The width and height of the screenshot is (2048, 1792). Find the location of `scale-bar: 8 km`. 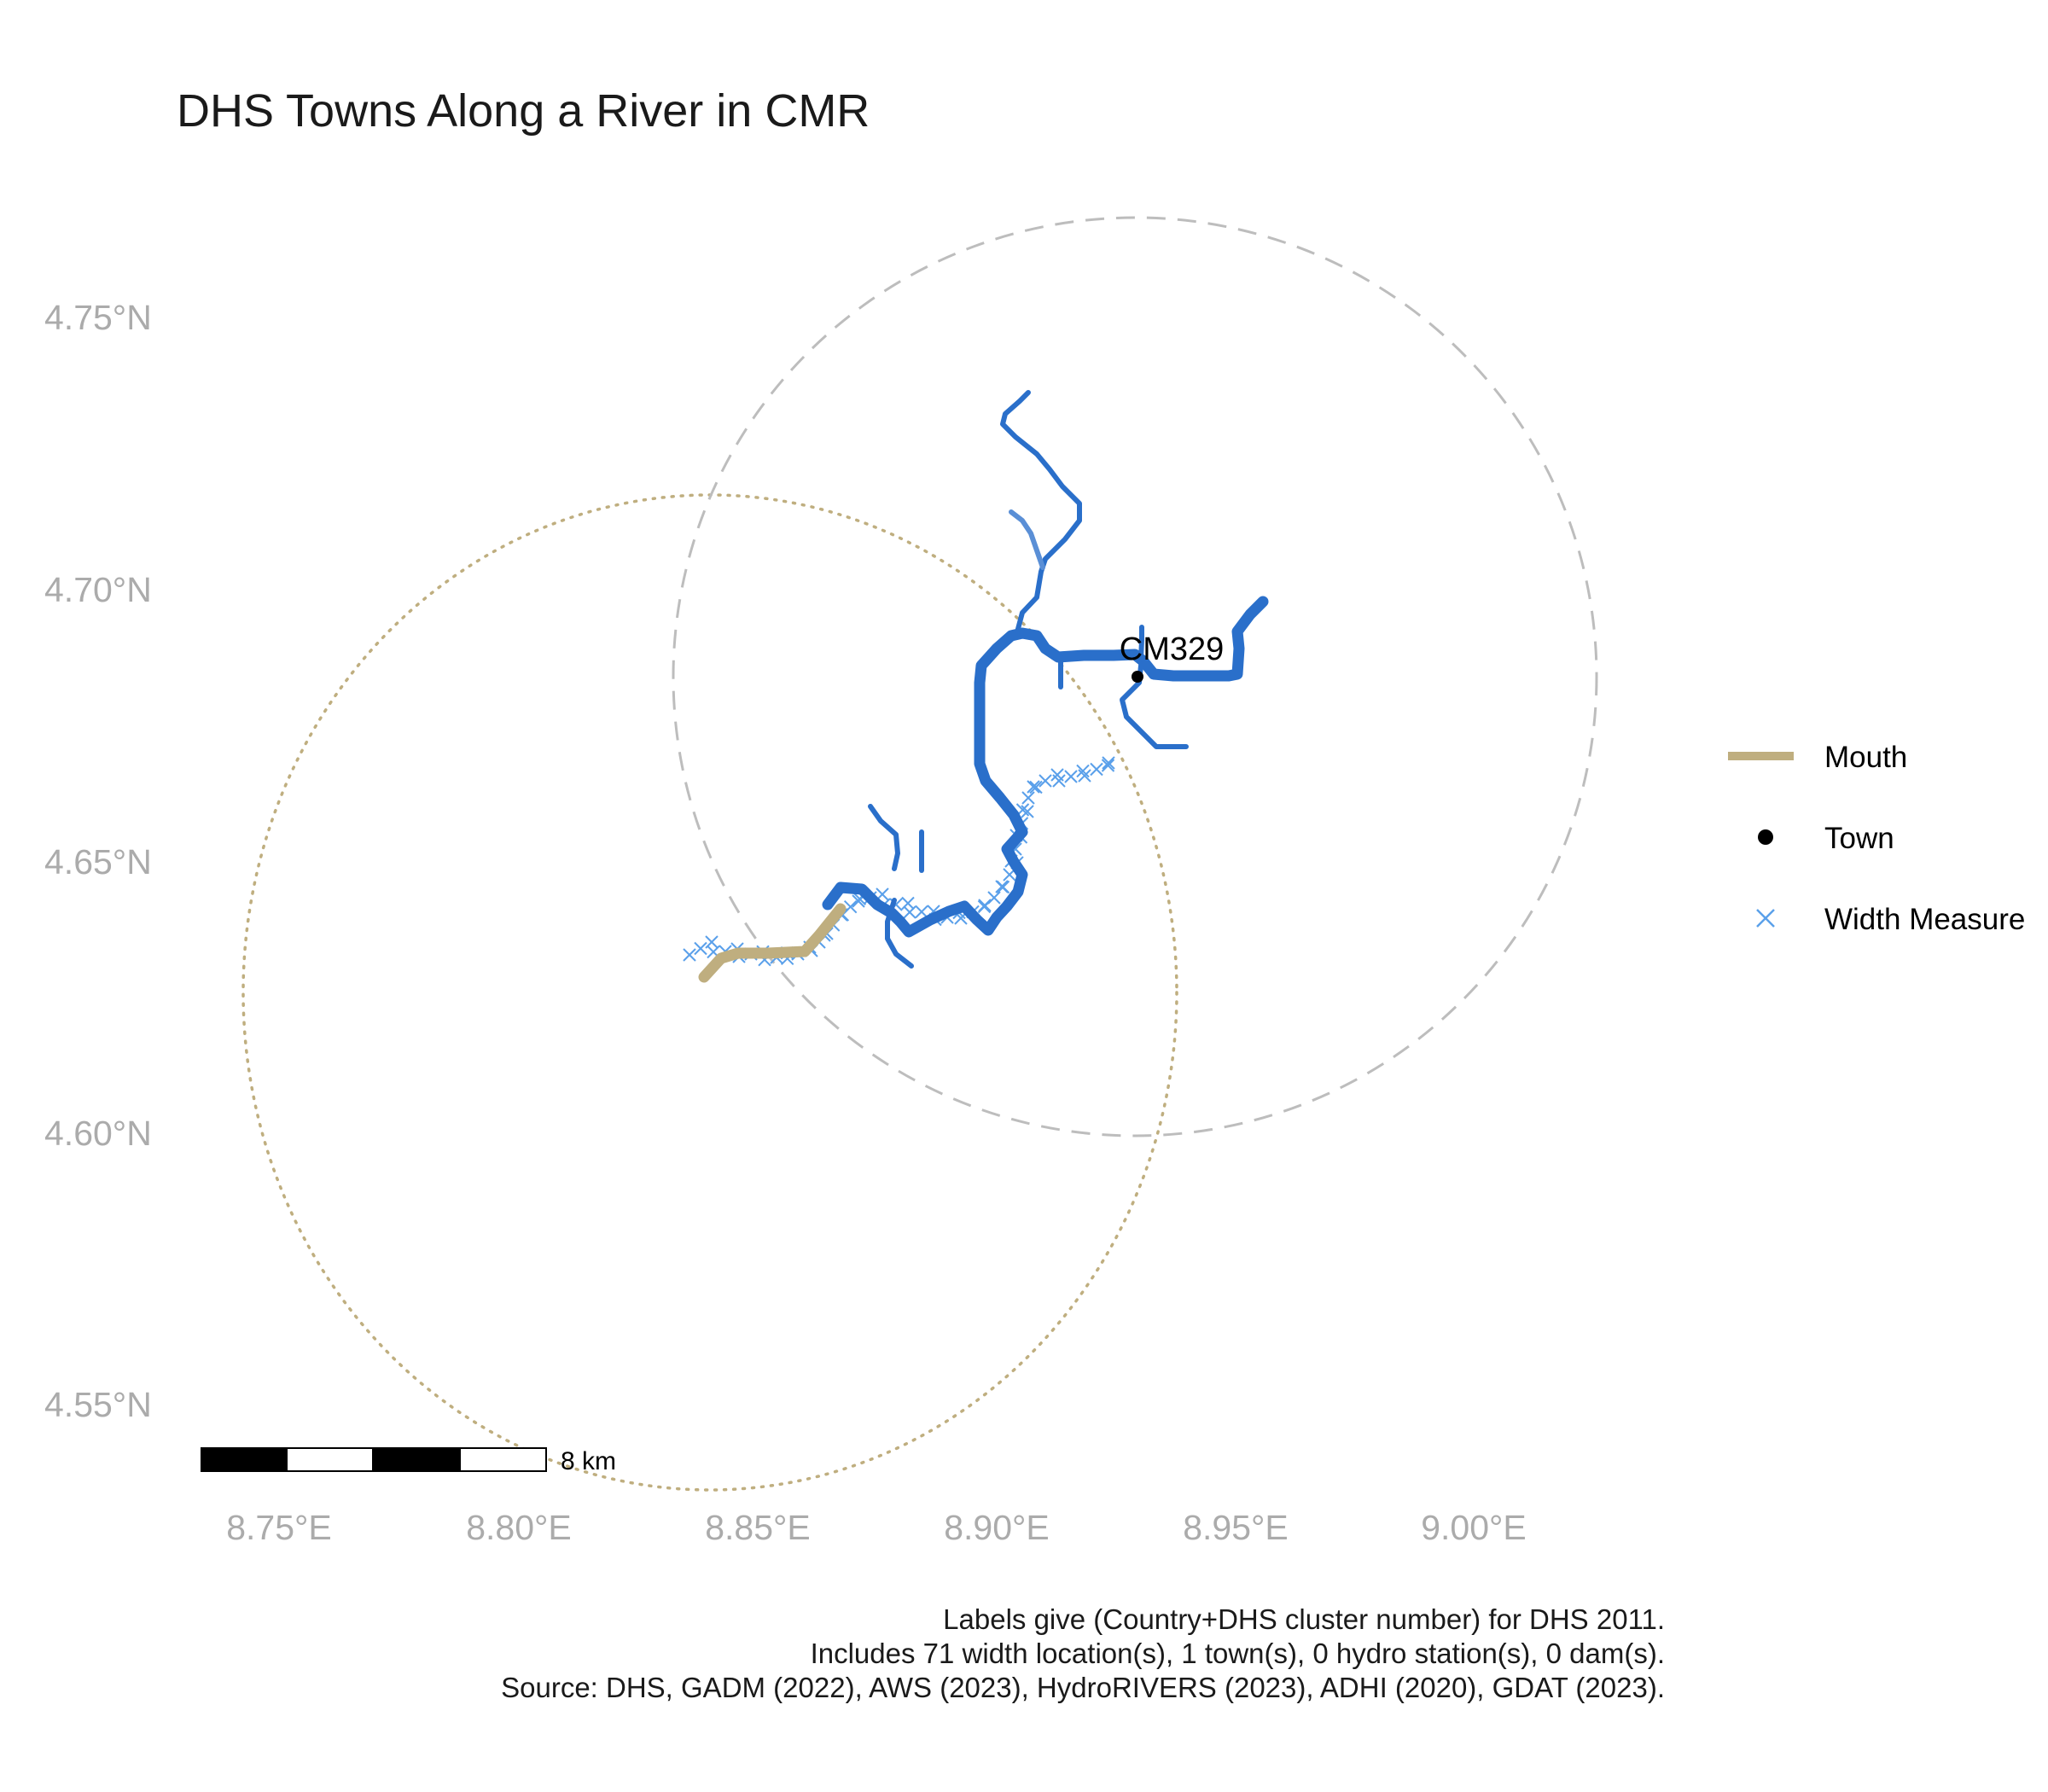

scale-bar: 8 km is located at coordinates (408, 1461).